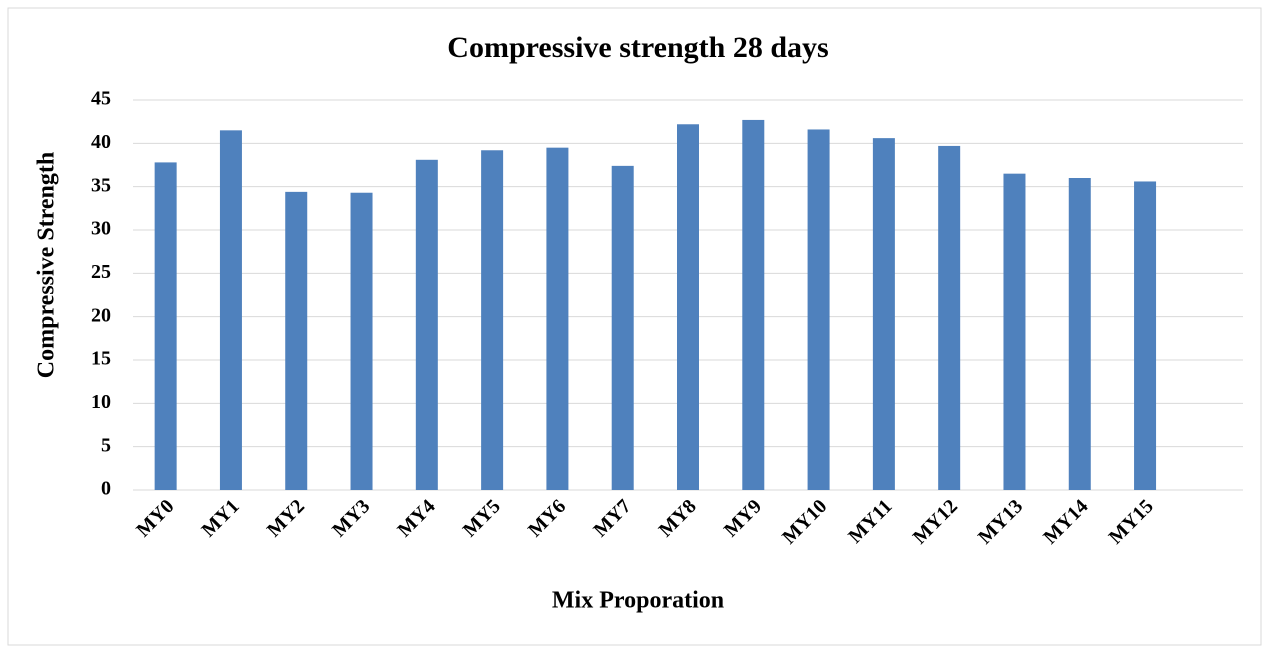 This screenshot has width=1269, height=658. I want to click on x-axis-label: Mix Proporation, so click(638, 601).